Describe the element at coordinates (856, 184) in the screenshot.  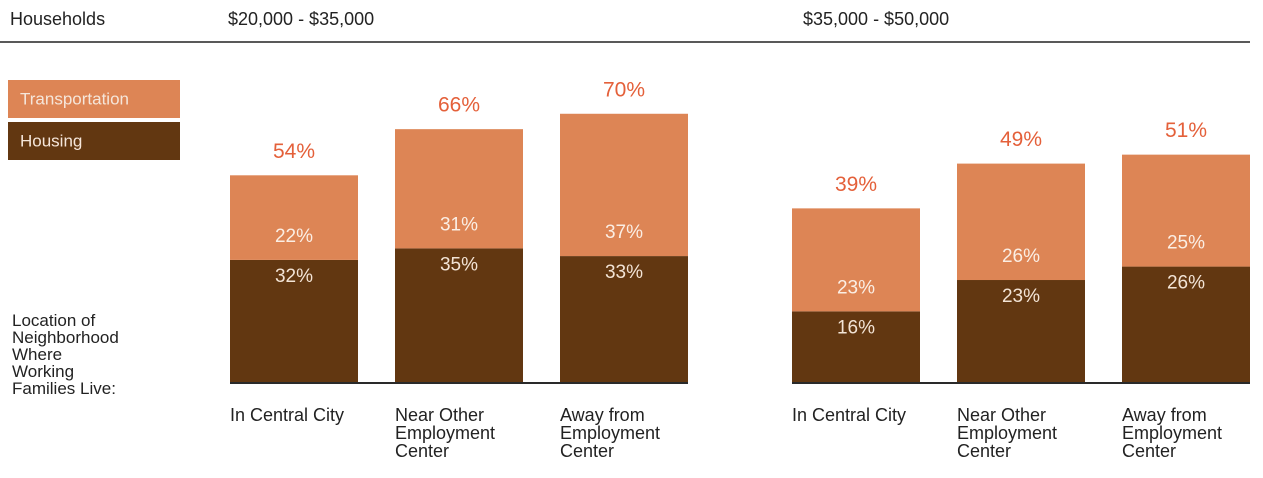
I see `total-label: 39%` at that location.